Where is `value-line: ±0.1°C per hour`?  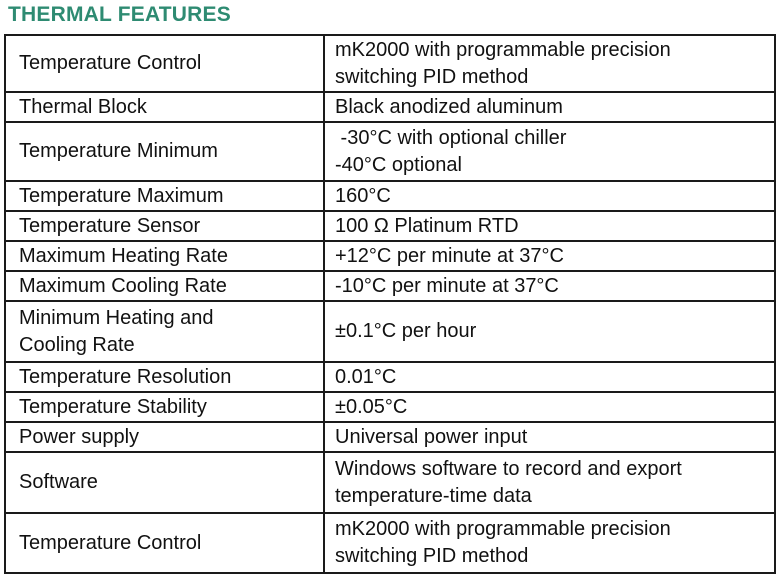 value-line: ±0.1°C per hour is located at coordinates (406, 331).